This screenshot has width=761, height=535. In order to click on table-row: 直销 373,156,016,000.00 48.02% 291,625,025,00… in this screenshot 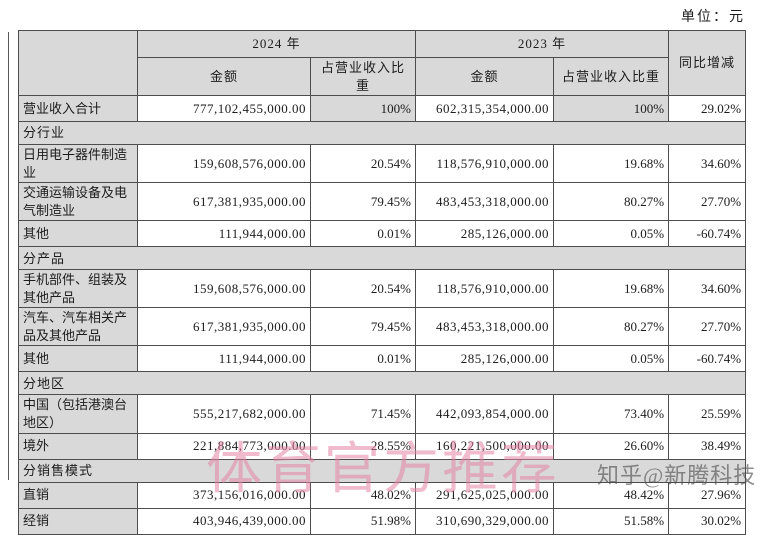, I will do `click(382, 495)`.